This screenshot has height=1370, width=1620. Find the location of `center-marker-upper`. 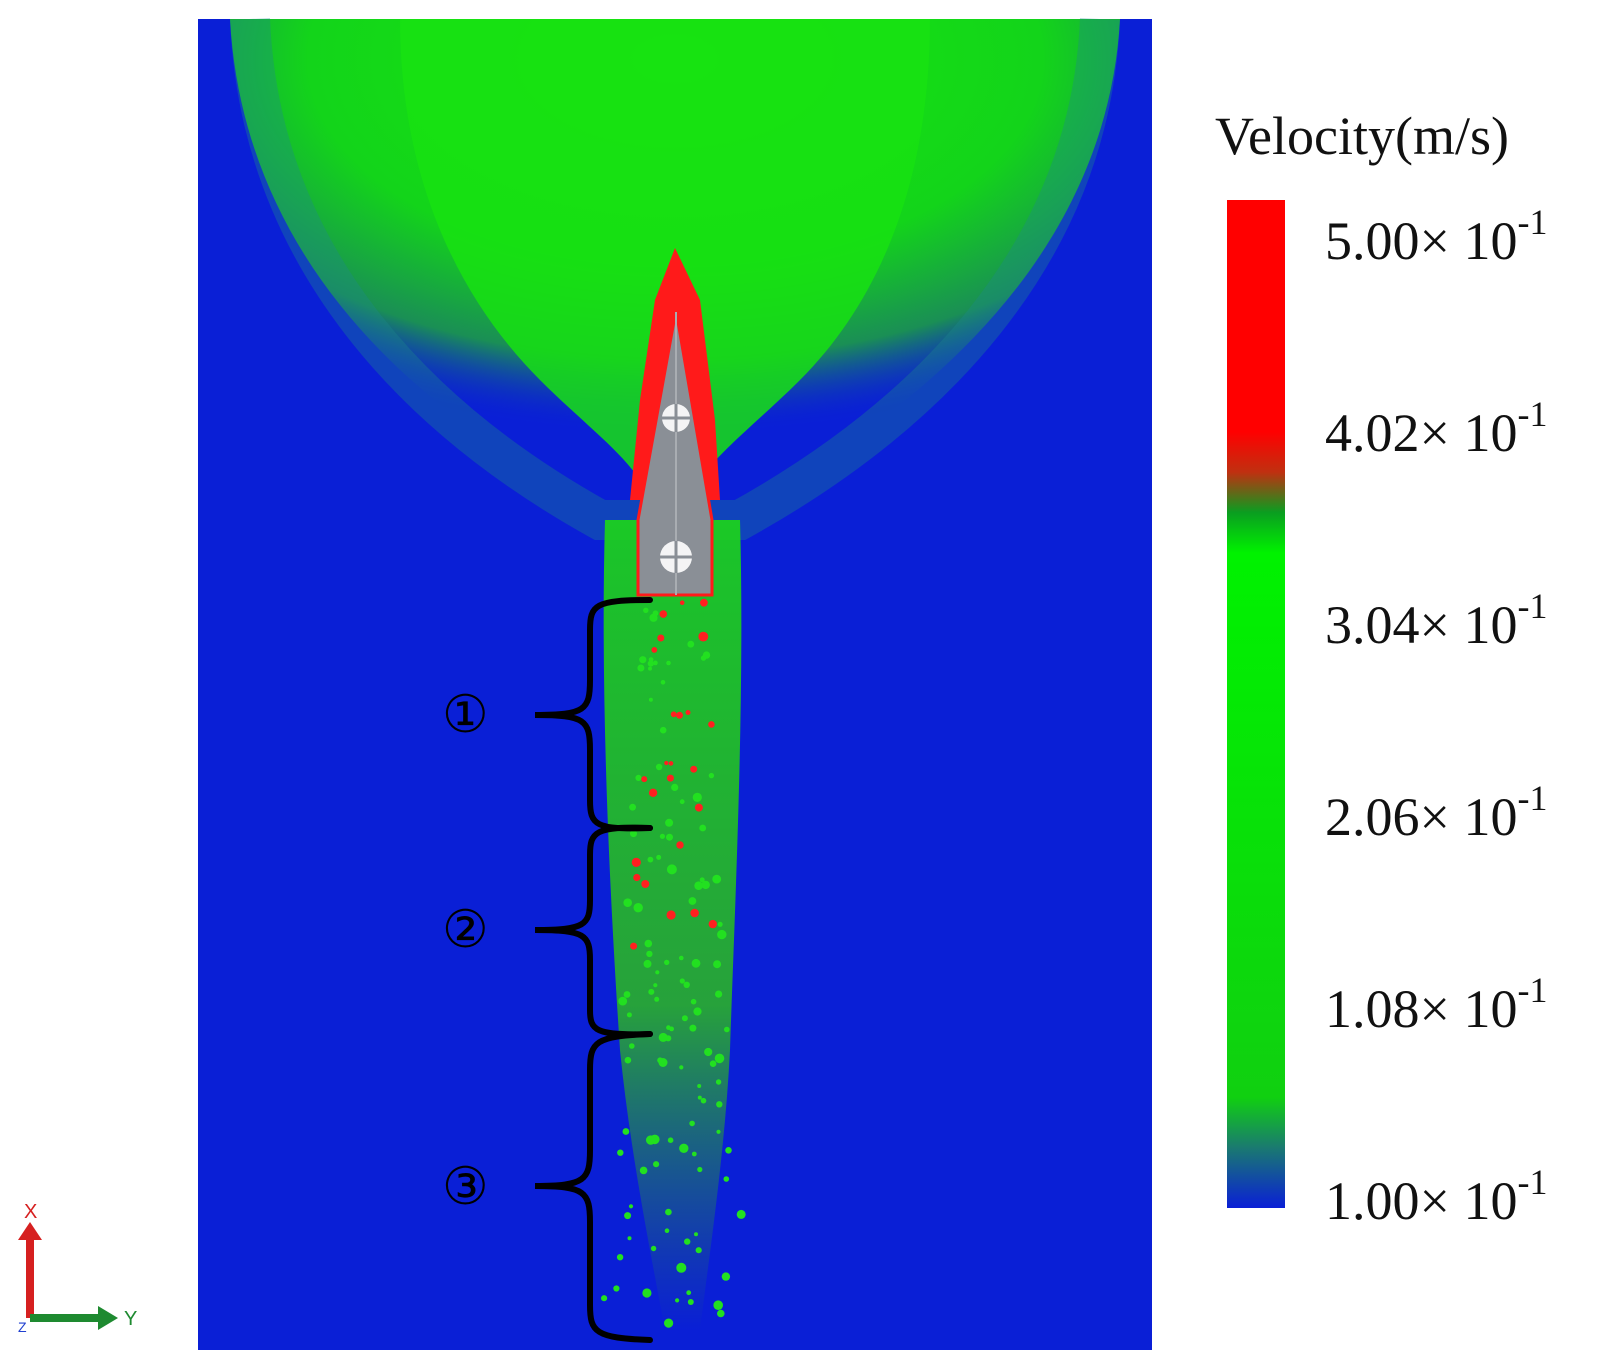

center-marker-upper is located at coordinates (676, 418).